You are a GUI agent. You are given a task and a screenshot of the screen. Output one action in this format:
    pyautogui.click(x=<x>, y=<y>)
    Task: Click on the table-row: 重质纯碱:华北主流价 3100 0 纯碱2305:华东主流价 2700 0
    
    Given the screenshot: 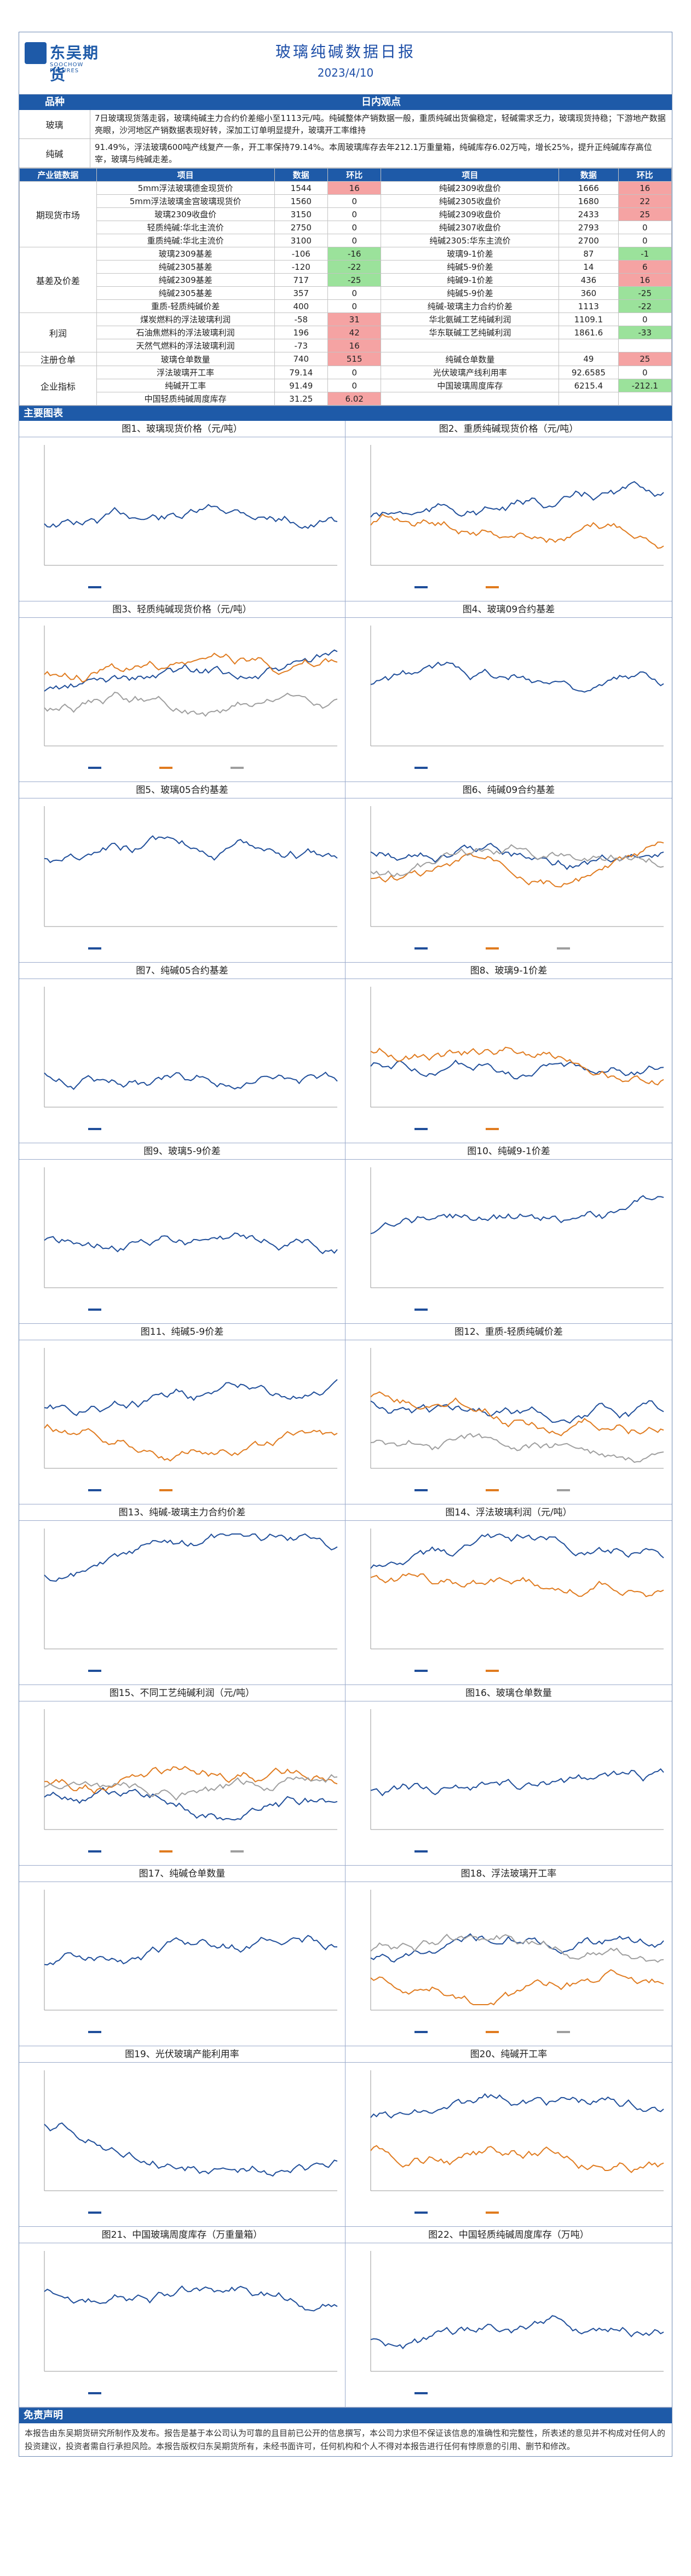 What is the action you would take?
    pyautogui.click(x=346, y=240)
    